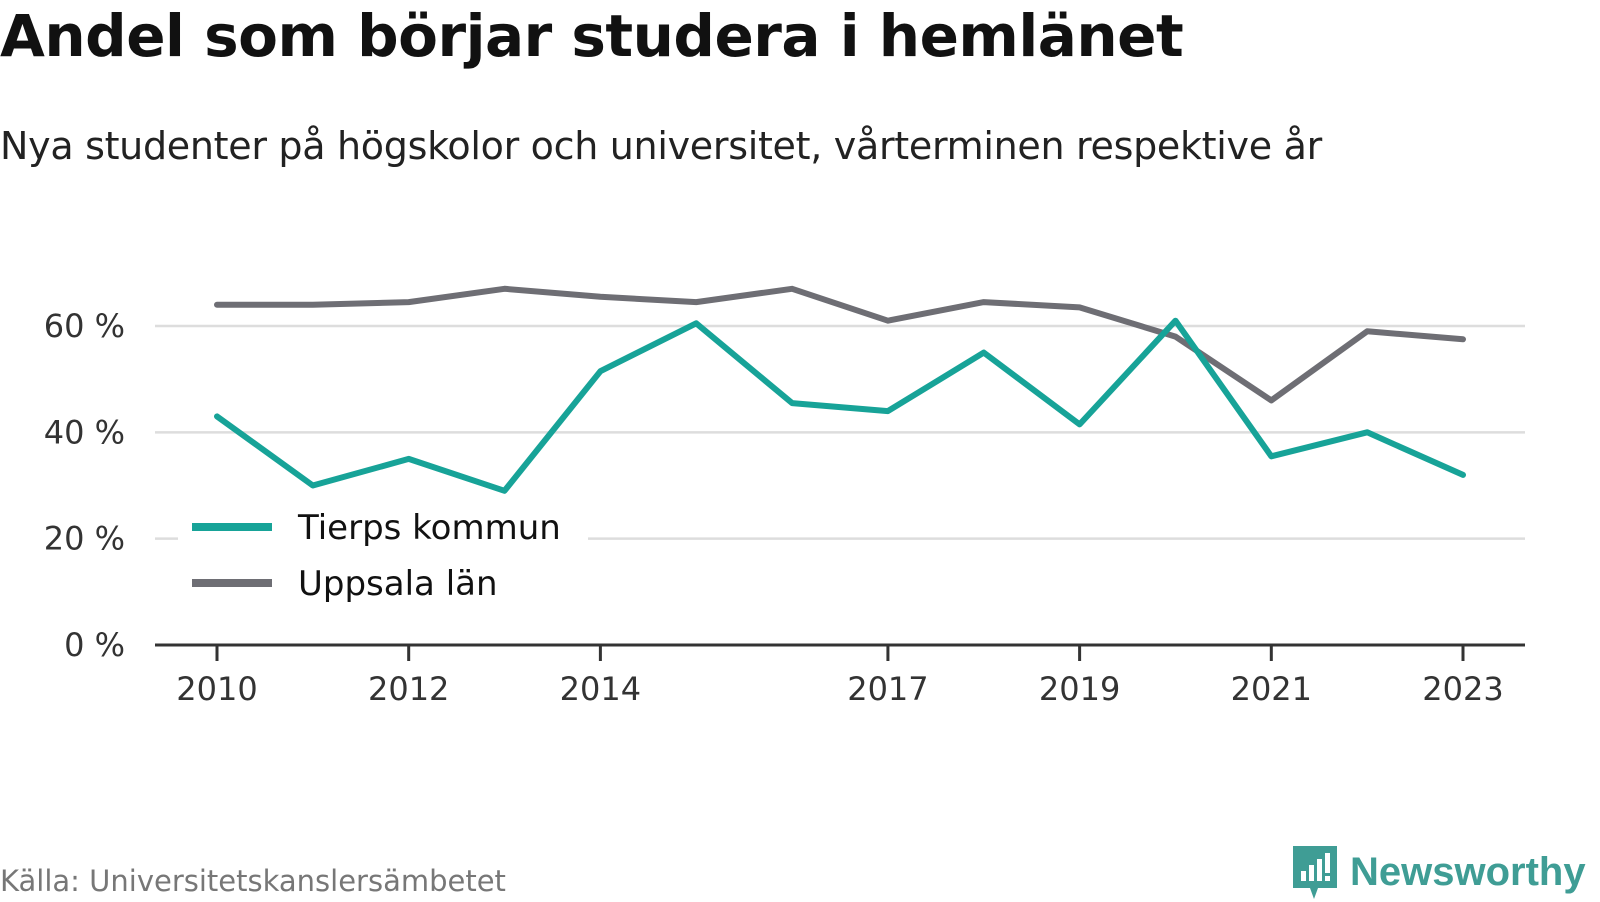 This screenshot has width=1600, height=902. What do you see at coordinates (216, 689) in the screenshot?
I see `x-tick-label: 2010` at bounding box center [216, 689].